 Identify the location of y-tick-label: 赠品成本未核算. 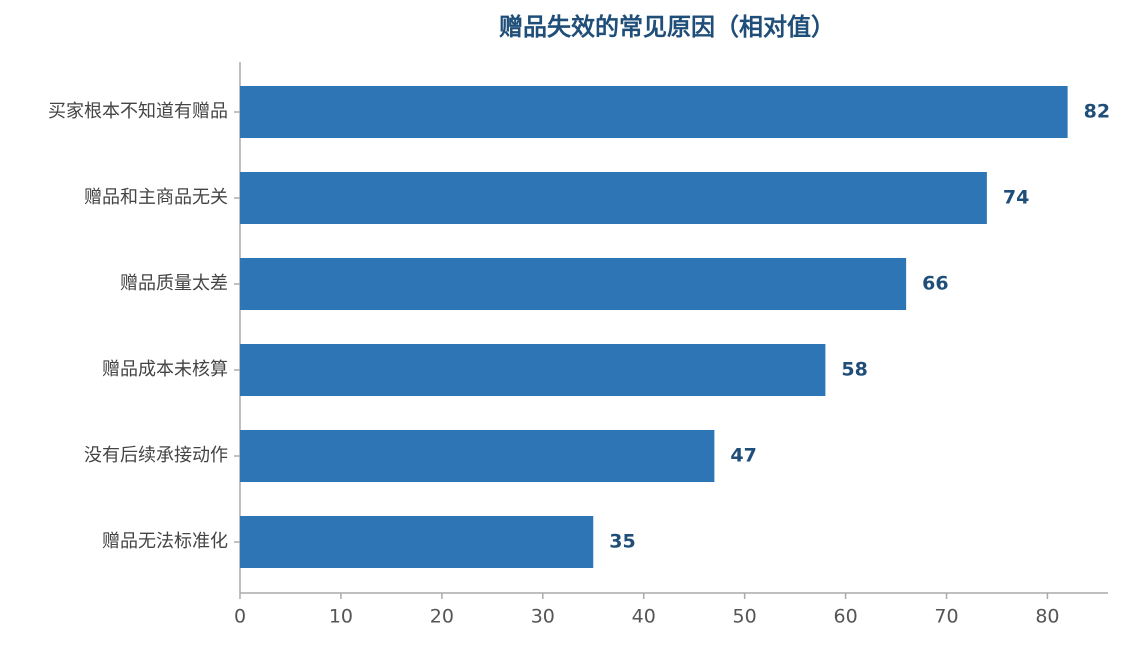
(165, 369).